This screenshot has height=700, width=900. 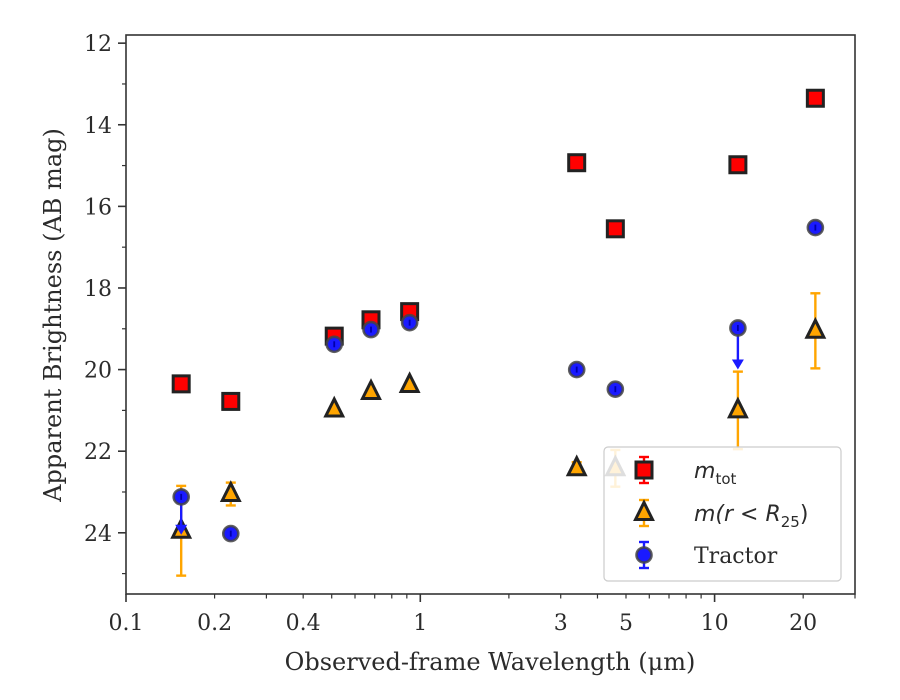 I want to click on x-tick-label: 0.4, so click(x=303, y=623).